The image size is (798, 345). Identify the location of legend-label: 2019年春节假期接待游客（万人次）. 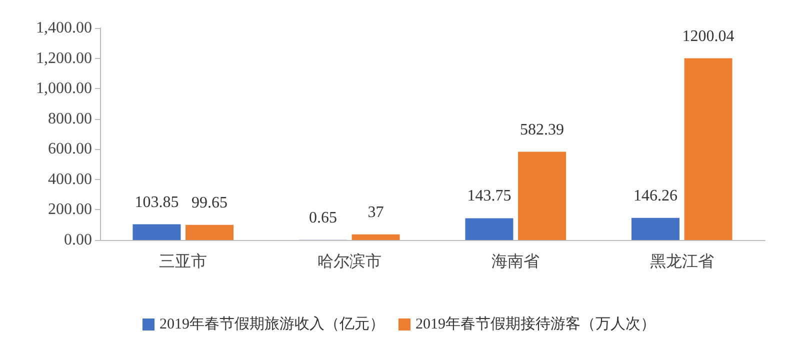
(536, 324).